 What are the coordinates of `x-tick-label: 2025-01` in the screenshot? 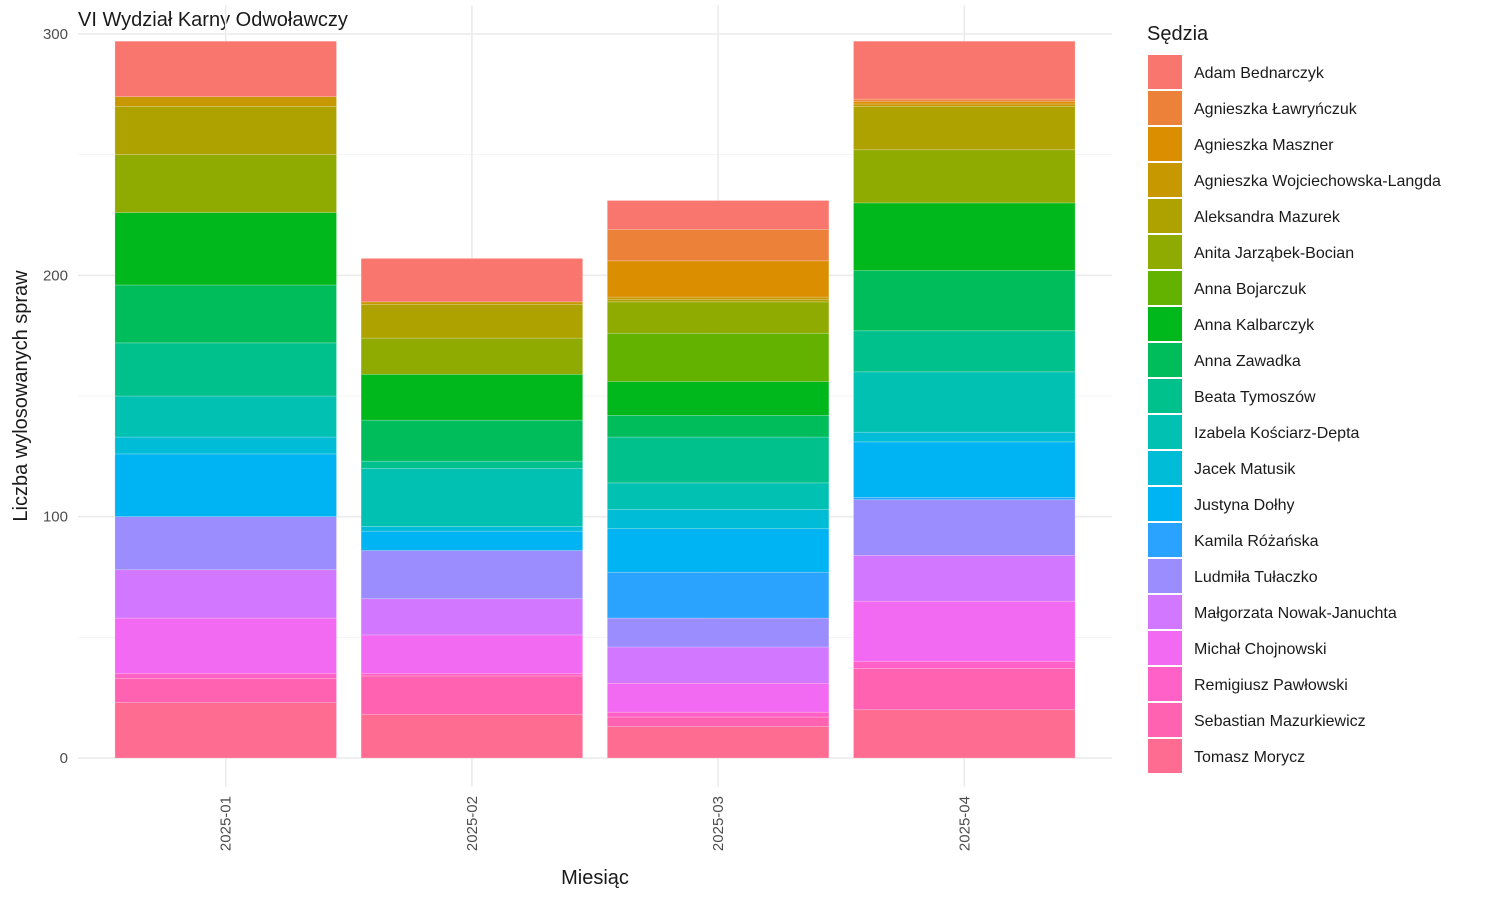 It's located at (226, 823).